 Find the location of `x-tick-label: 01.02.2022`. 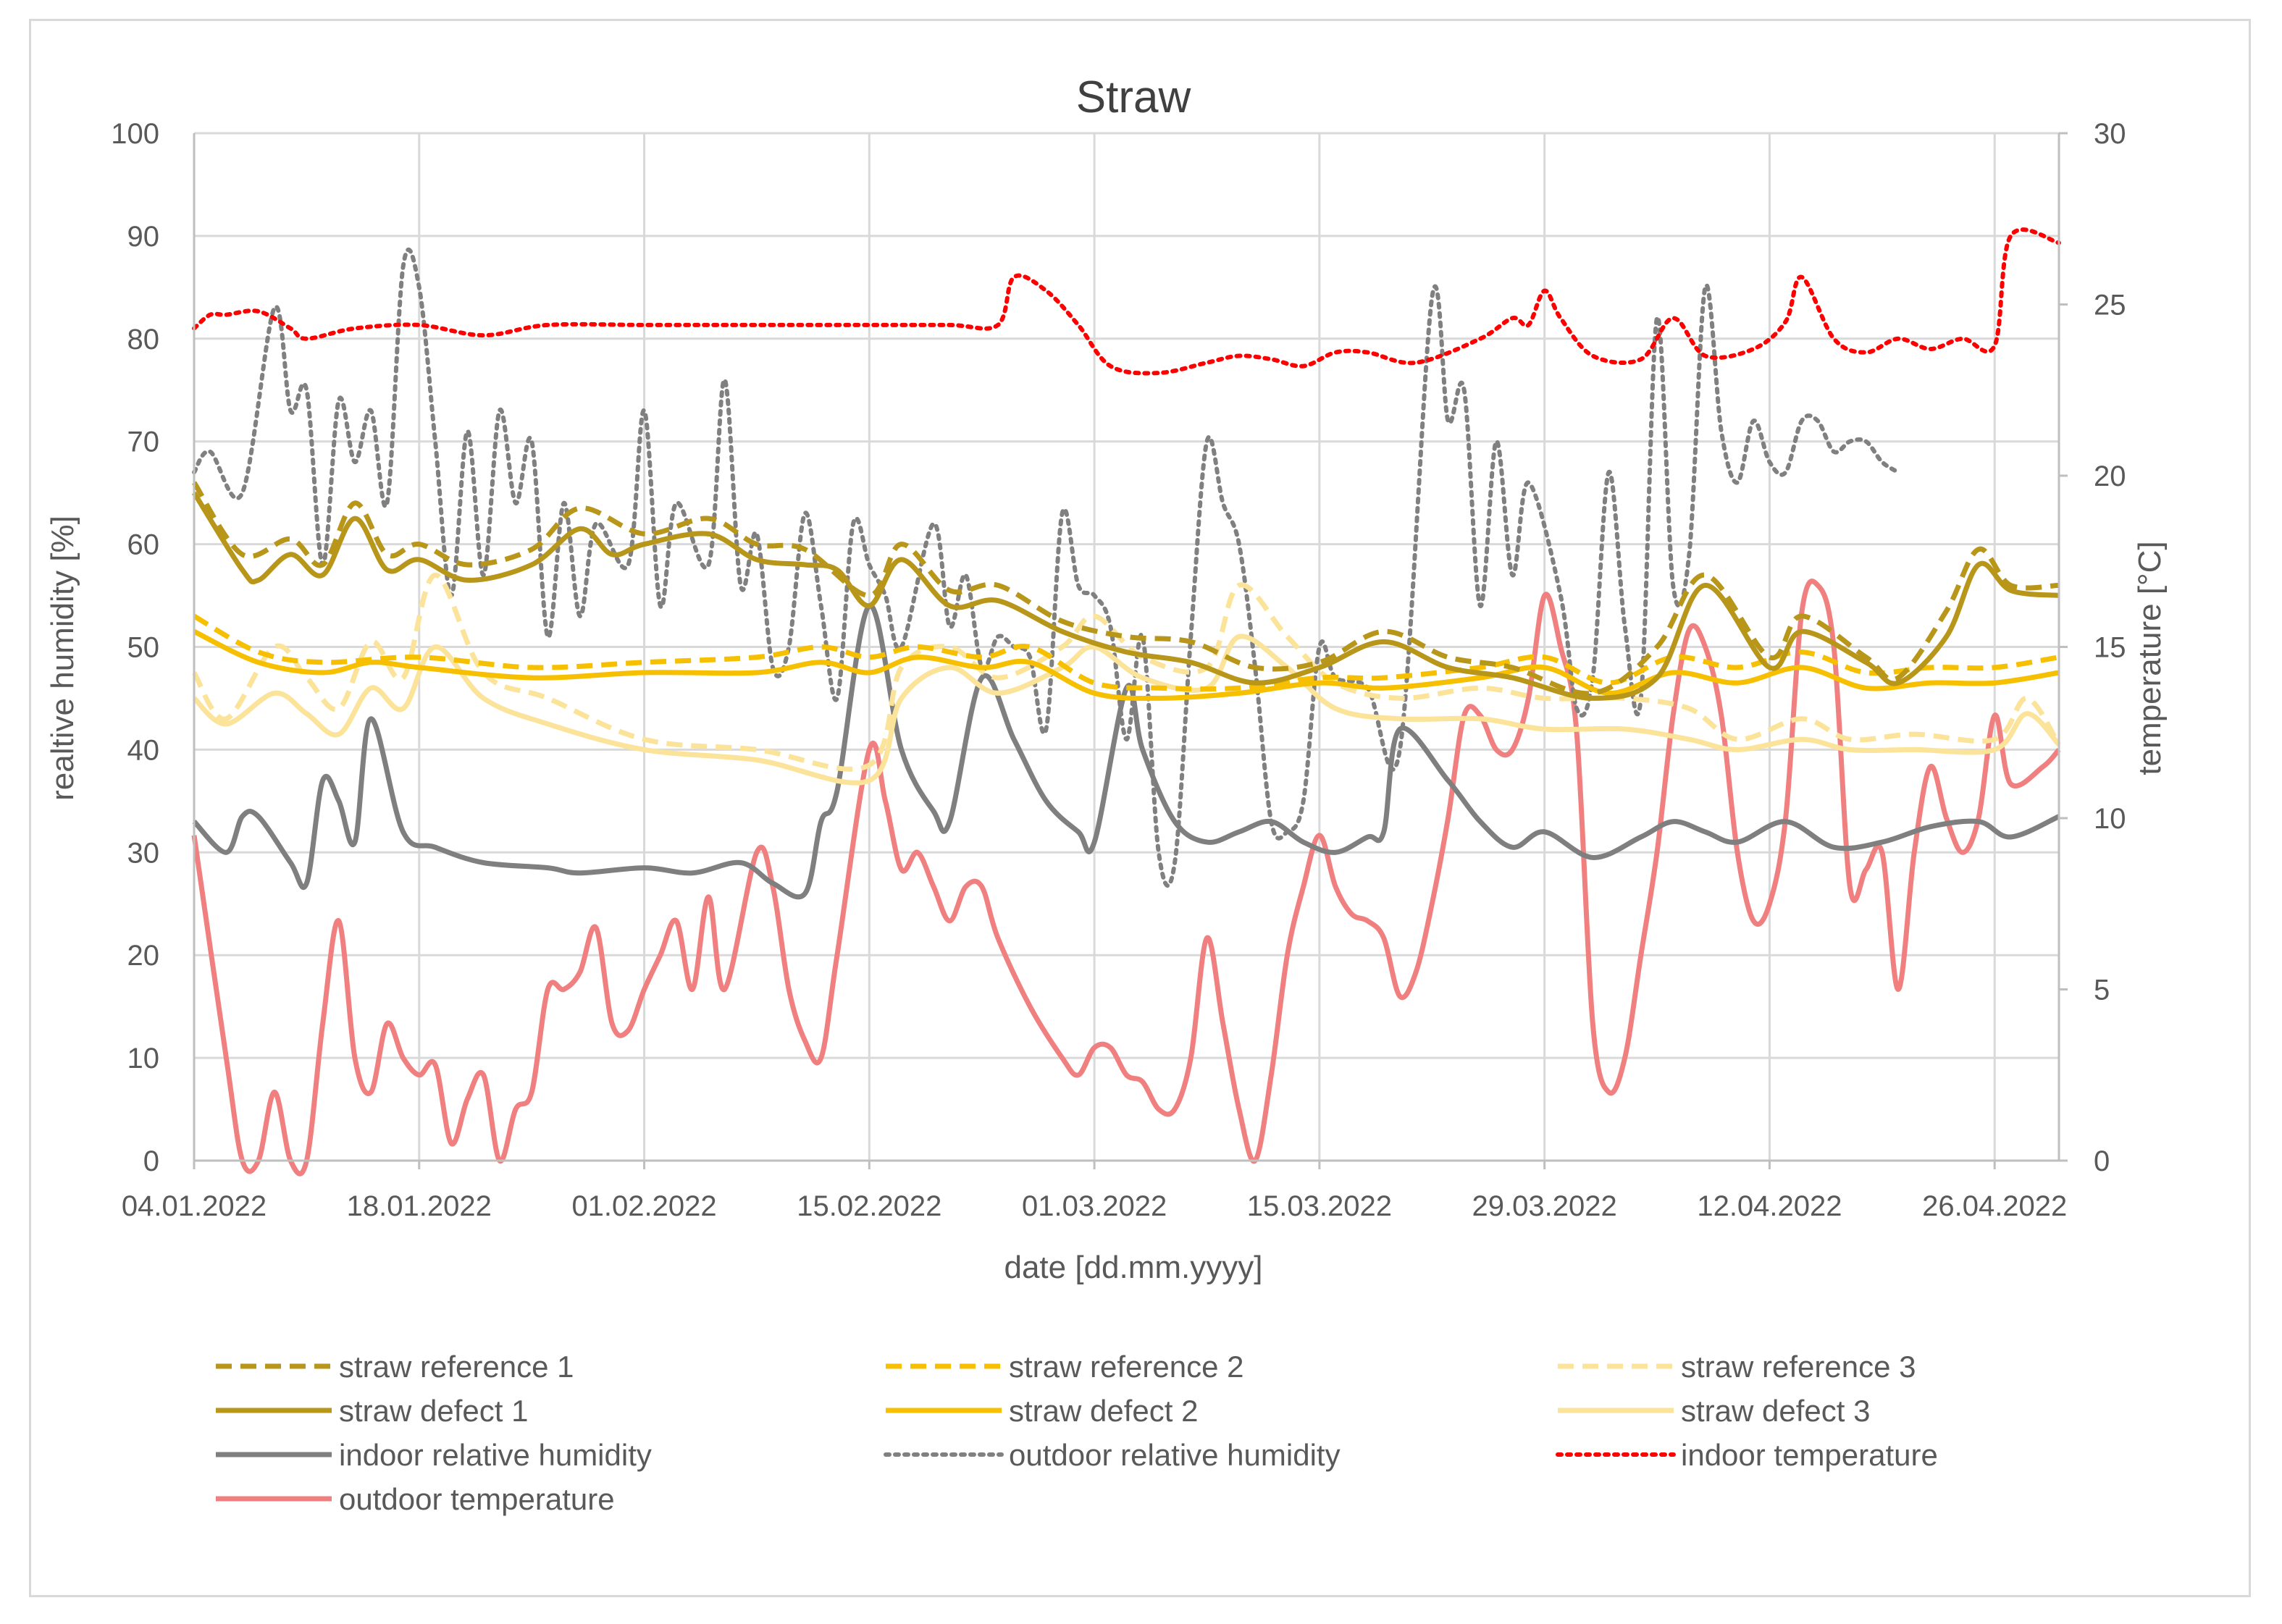

x-tick-label: 01.02.2022 is located at coordinates (643, 1206).